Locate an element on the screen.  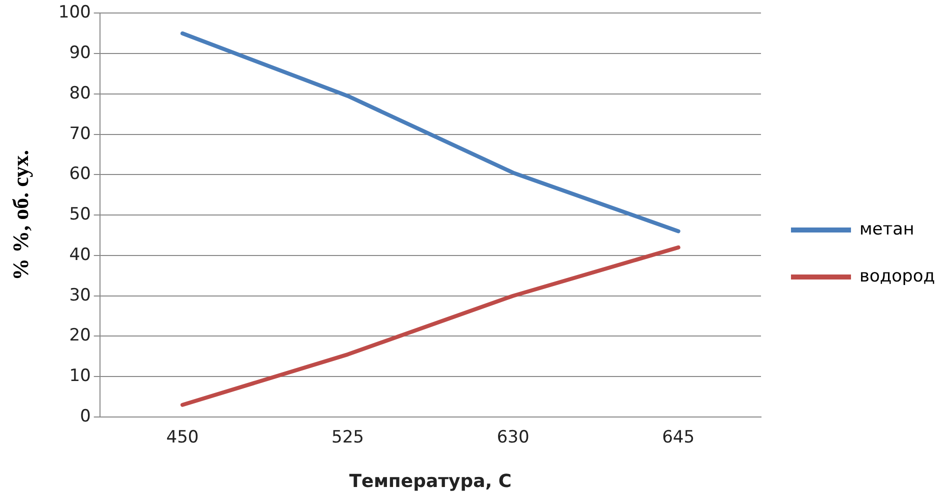
y-tick-label: 40 is located at coordinates (80, 254).